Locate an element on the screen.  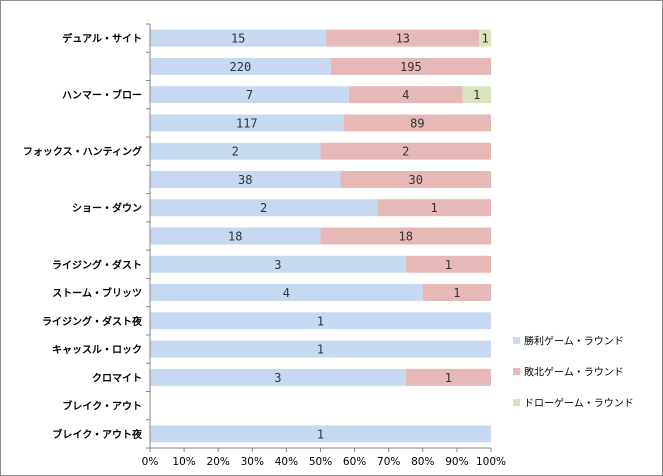
category-label-11: ライジング・ダスト夜 is located at coordinates (92, 321).